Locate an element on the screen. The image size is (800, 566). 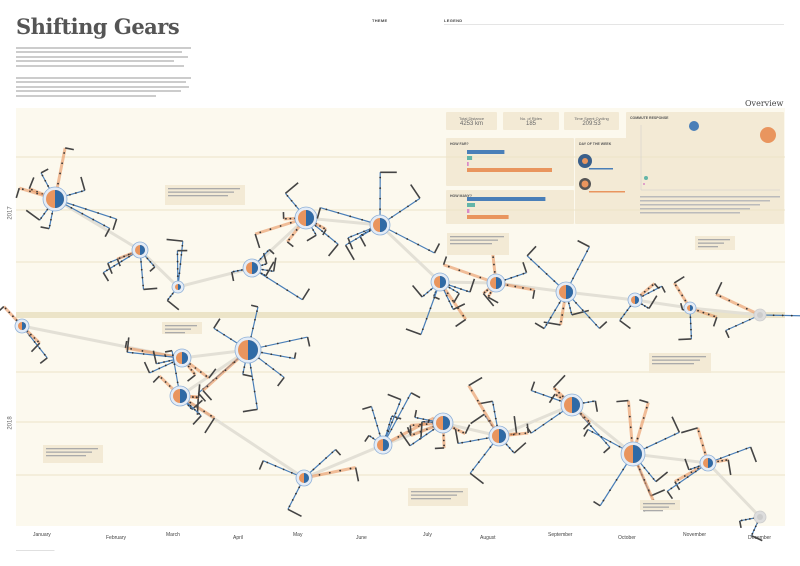
stat-time: Time Spent Cycling 209:53 is located at coordinates (591, 121).